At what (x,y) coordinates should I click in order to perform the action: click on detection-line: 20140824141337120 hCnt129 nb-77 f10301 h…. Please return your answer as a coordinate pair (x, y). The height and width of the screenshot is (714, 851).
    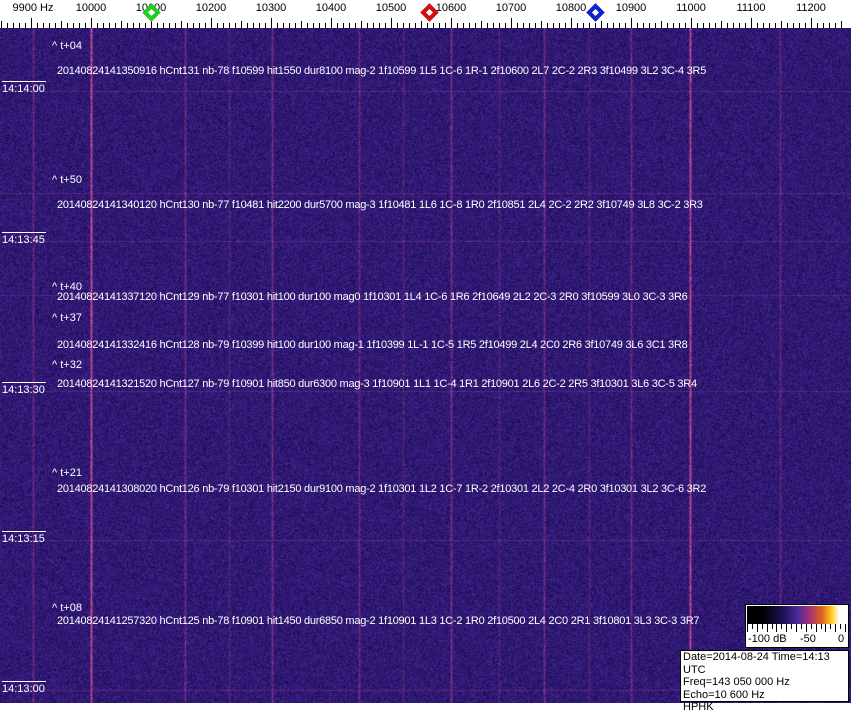
    Looking at the image, I should click on (372, 297).